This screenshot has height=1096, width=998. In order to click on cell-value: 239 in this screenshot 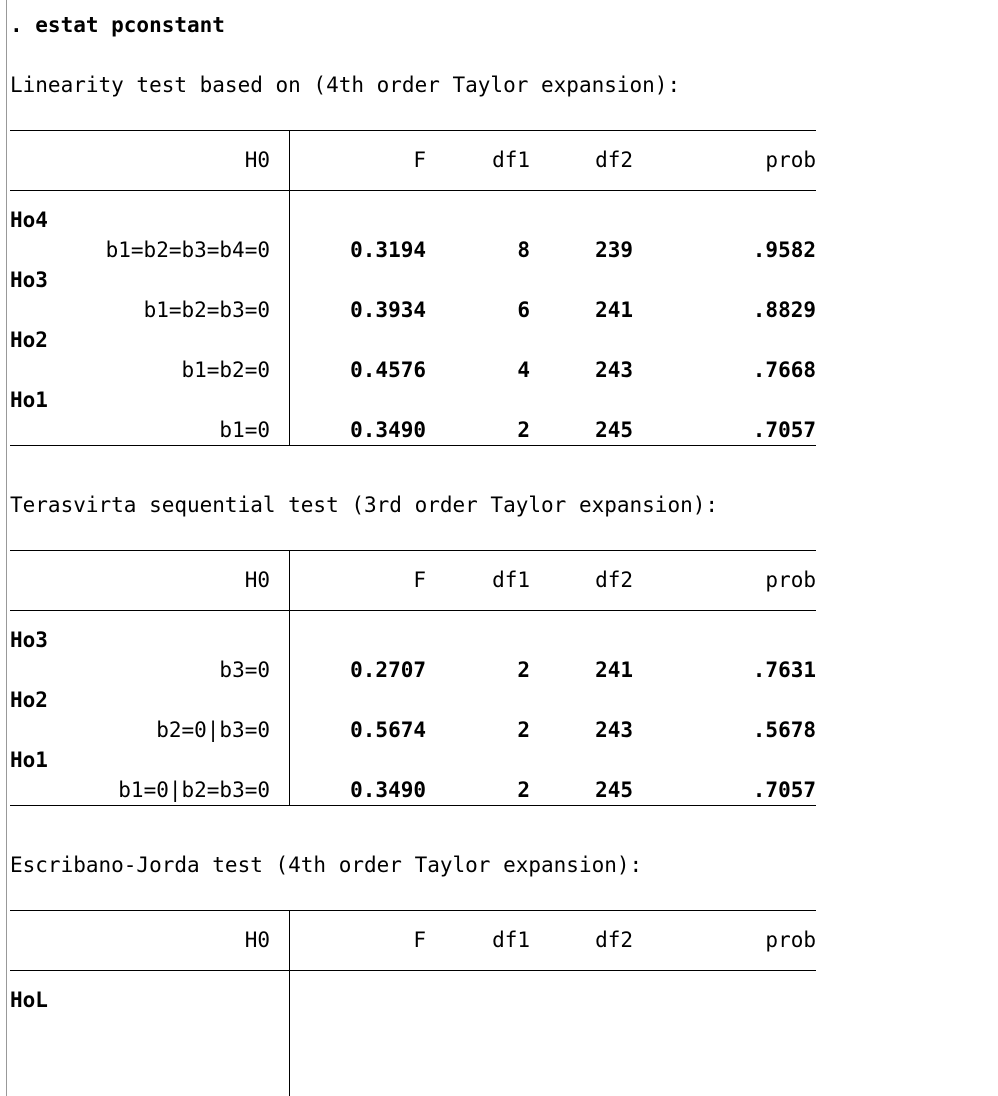, I will do `click(614, 250)`.